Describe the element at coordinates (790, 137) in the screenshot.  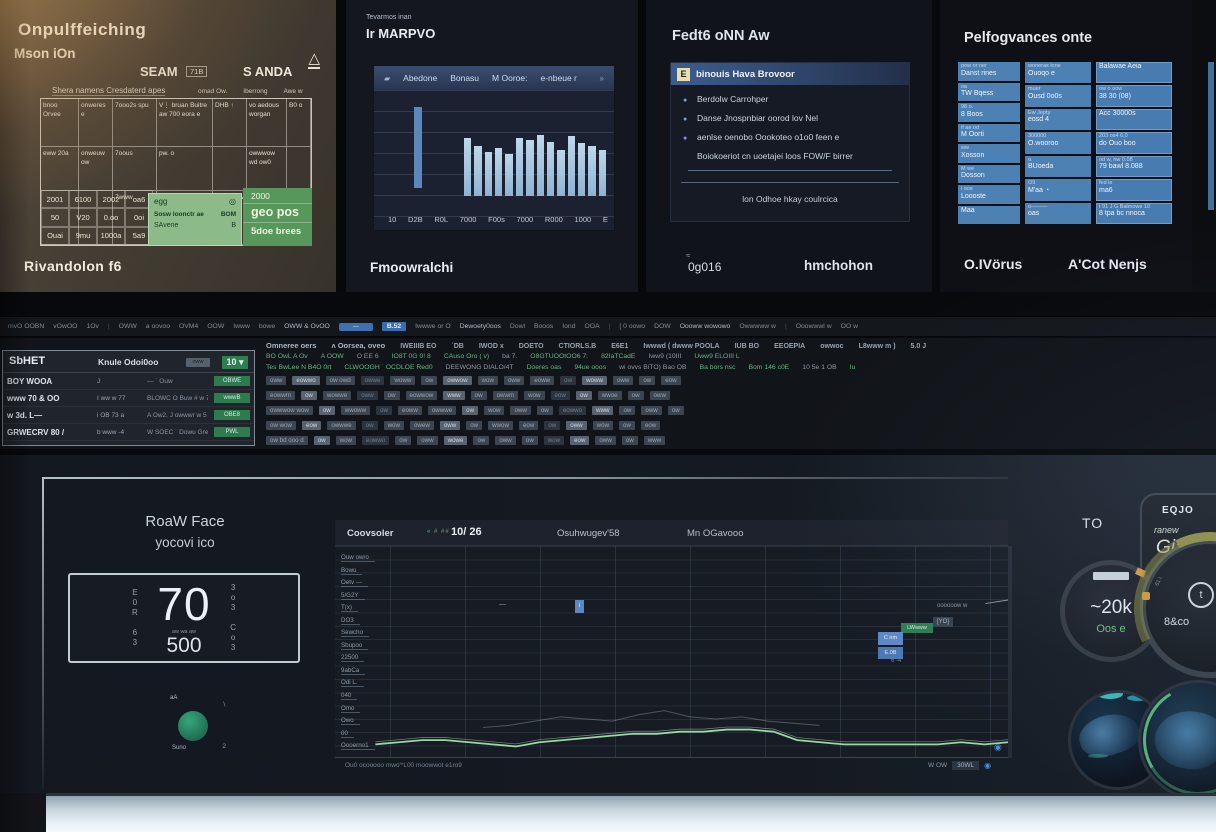
I see `facts-list-item: ● aenlse oenobo Oookoteo o1o0 feen e` at that location.